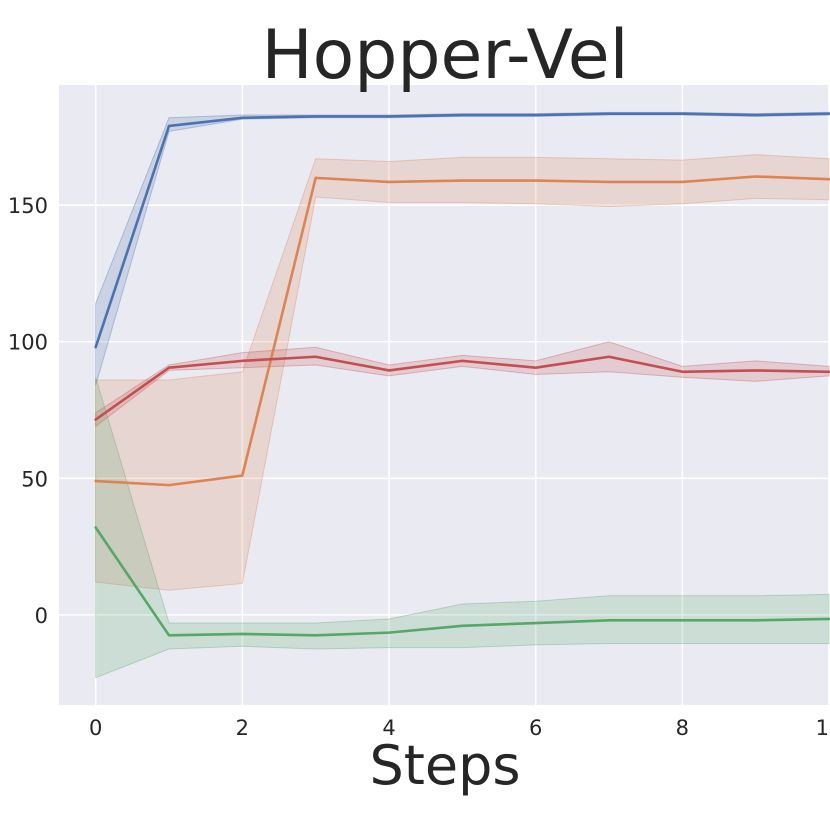 The width and height of the screenshot is (830, 835). I want to click on x-tick-label: 2, so click(242, 728).